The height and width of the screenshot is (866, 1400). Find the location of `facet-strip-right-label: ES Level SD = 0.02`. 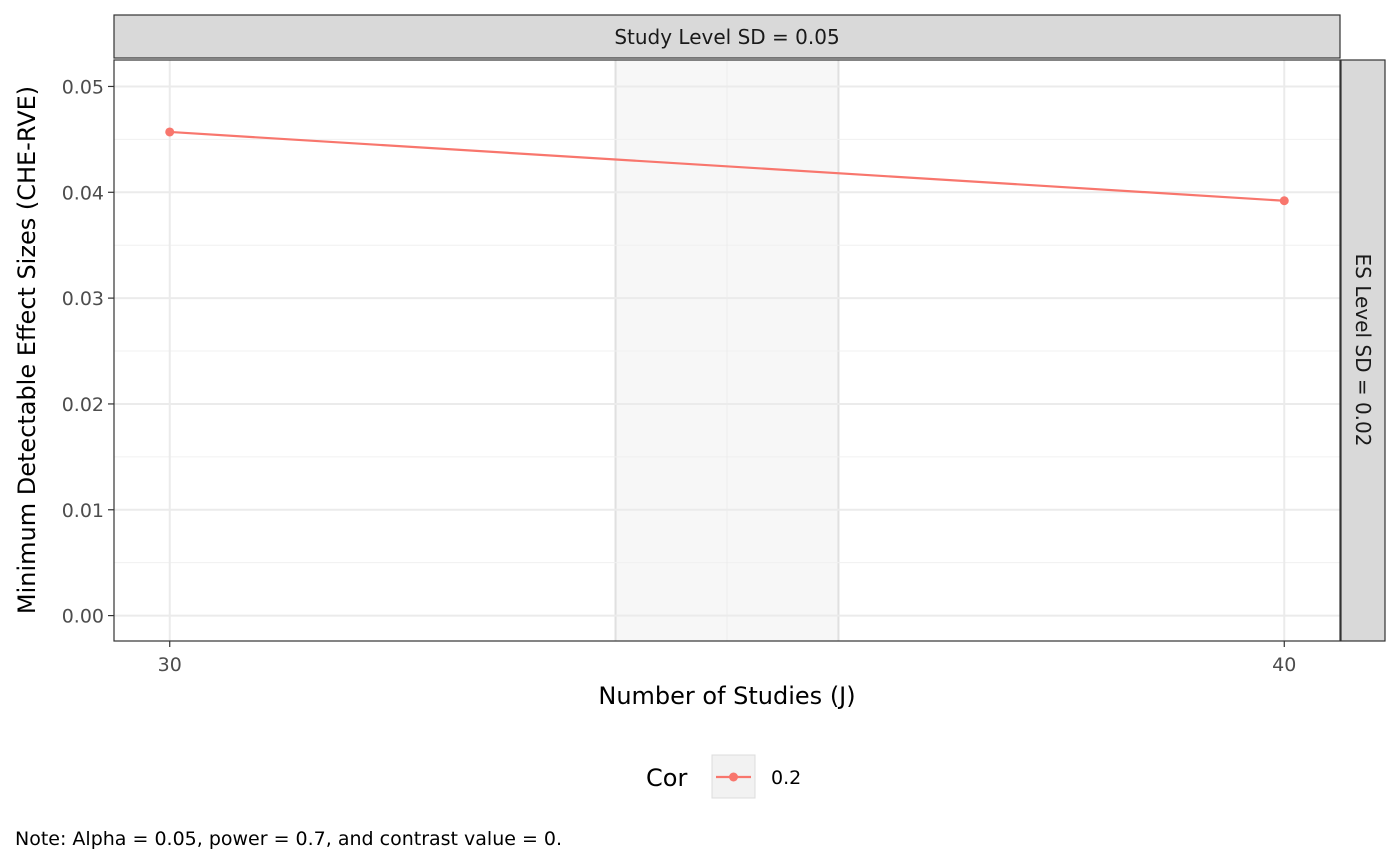

facet-strip-right-label: ES Level SD = 0.02 is located at coordinates (1363, 350).